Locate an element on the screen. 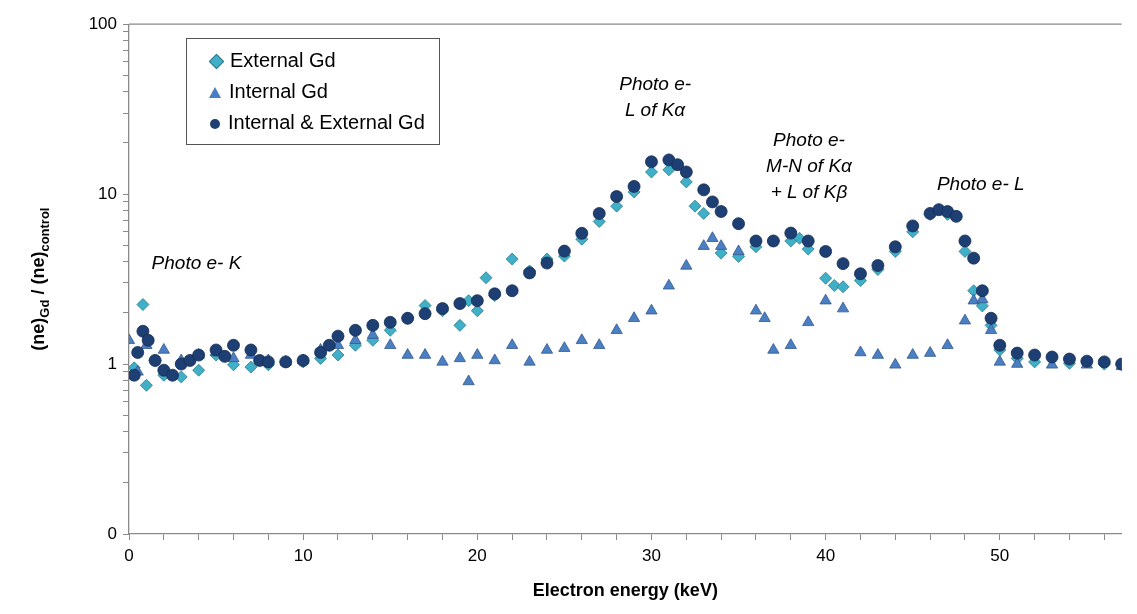 The width and height of the screenshot is (1137, 614). legend-label: Internal & External Gd is located at coordinates (326, 122).